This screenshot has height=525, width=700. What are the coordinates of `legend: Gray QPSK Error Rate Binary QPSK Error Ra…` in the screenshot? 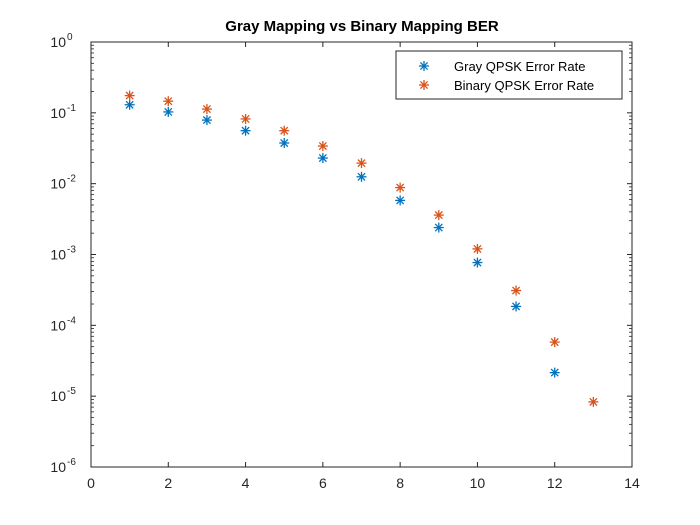 It's located at (509, 75).